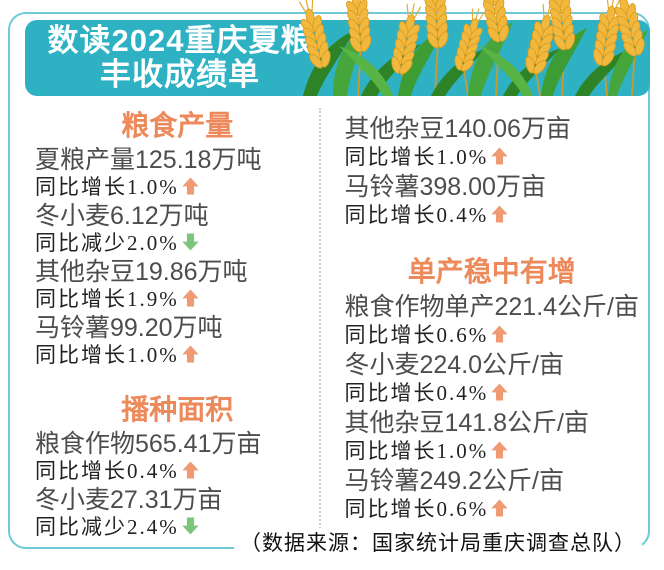 This screenshot has width=664, height=570. I want to click on stat-value: 夏粮产量125.18万吨, so click(148, 160).